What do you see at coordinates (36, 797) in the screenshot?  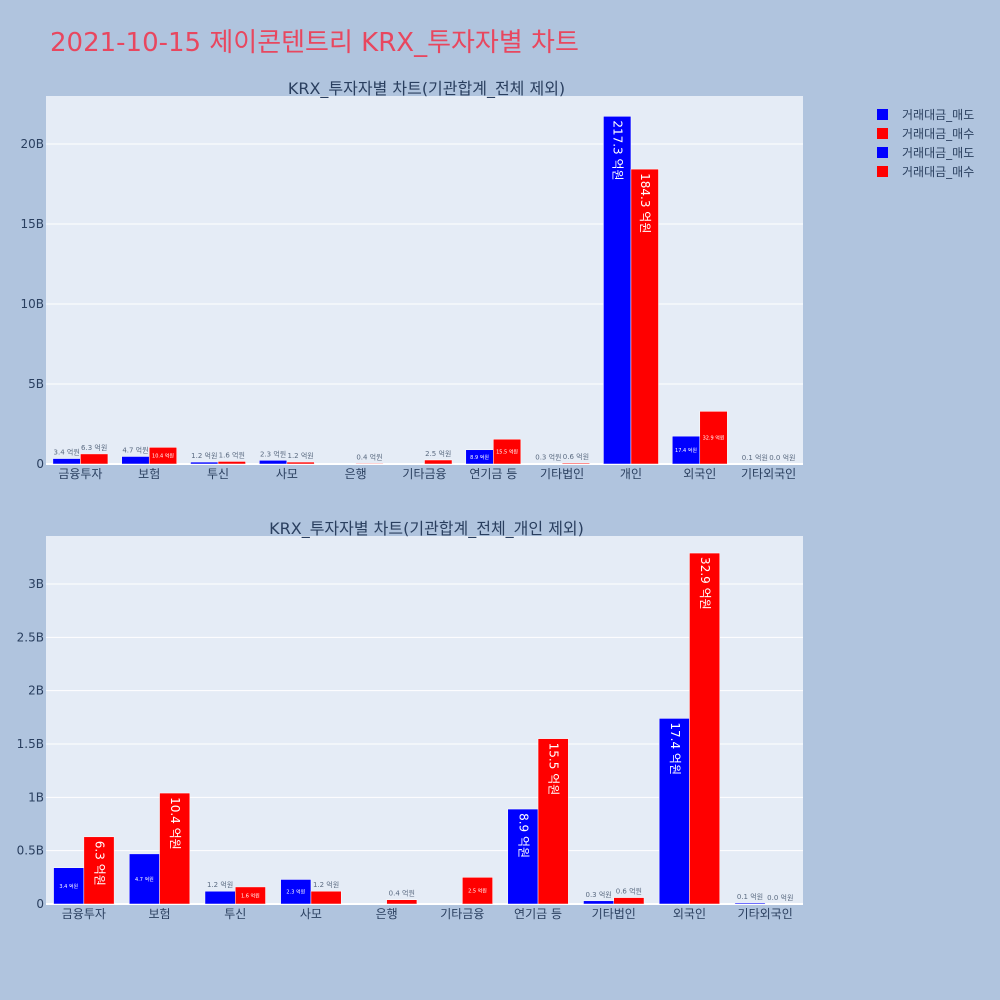 I see `y-tick-label: 1B` at bounding box center [36, 797].